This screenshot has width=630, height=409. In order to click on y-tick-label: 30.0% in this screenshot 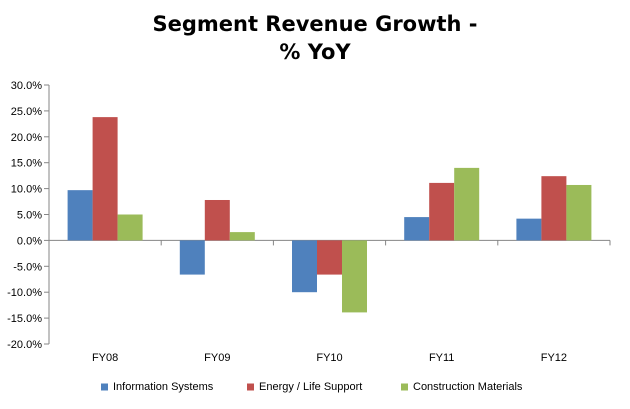, I will do `click(26, 86)`.